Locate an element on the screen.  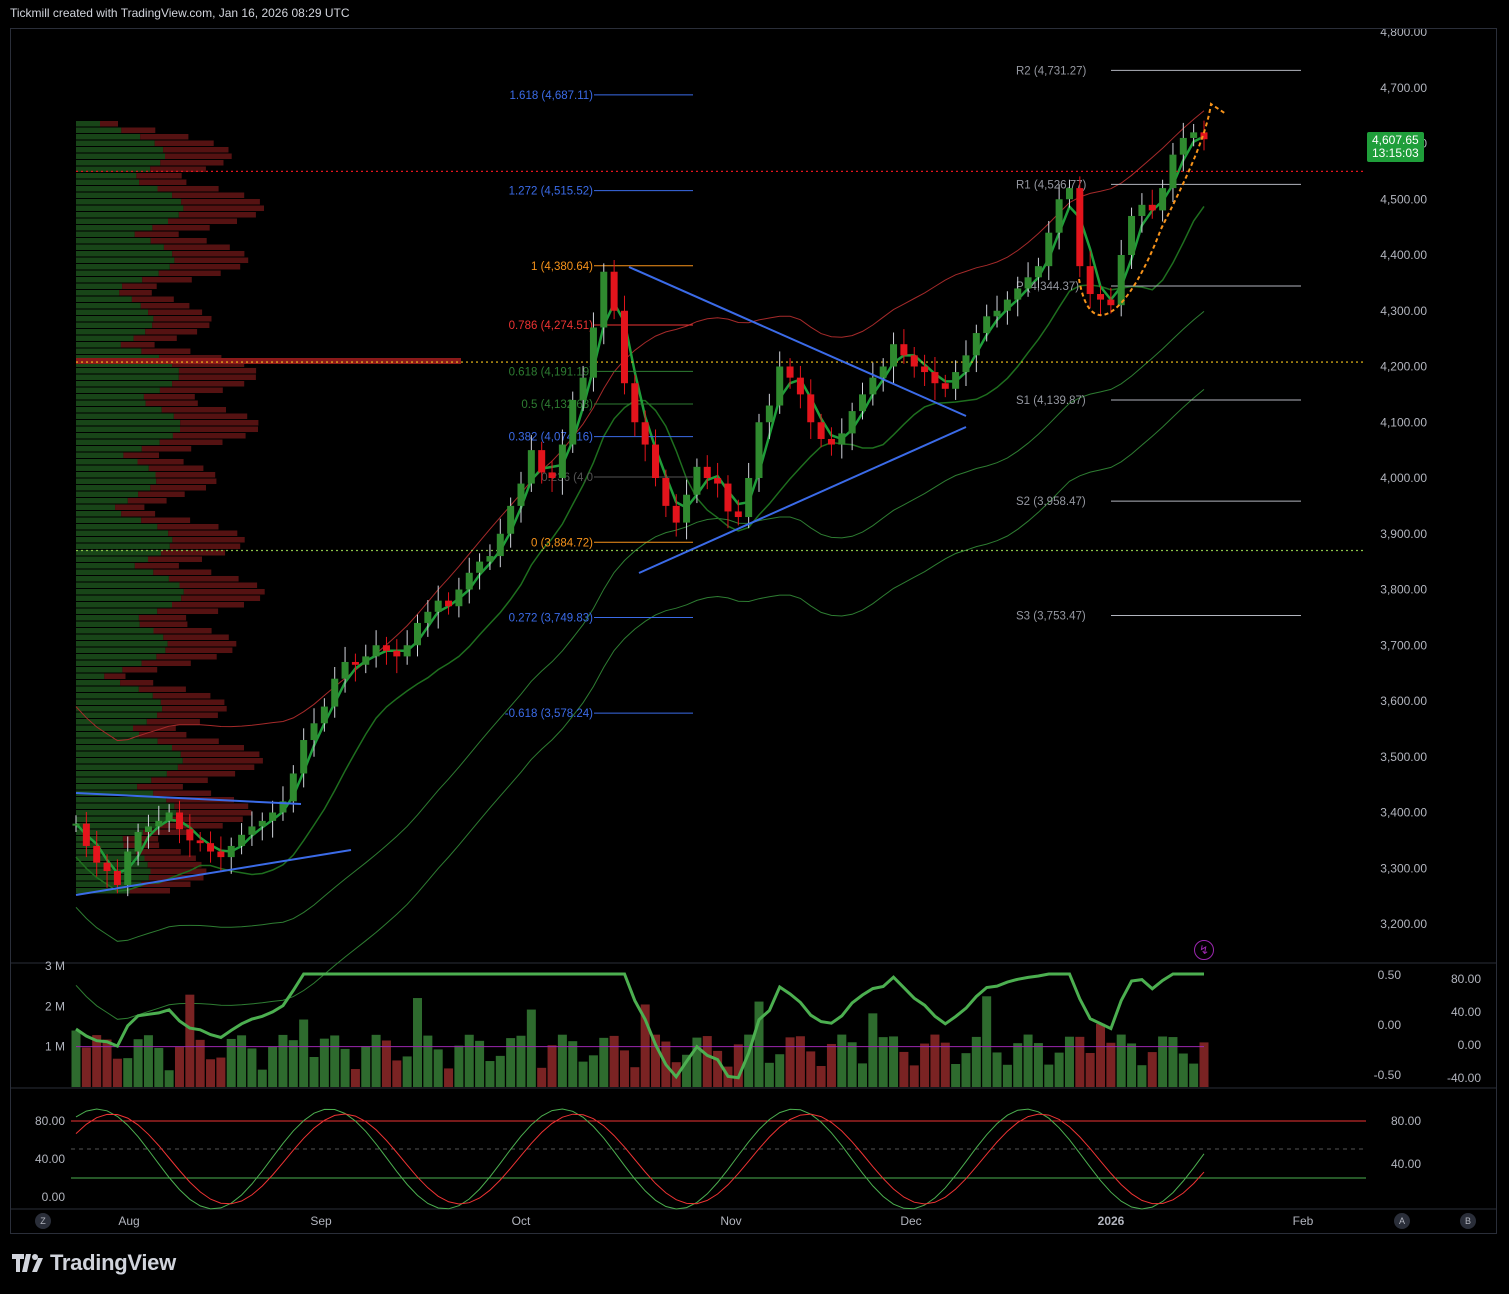
price-tick-label: 3,700.00 is located at coordinates (1403, 645).